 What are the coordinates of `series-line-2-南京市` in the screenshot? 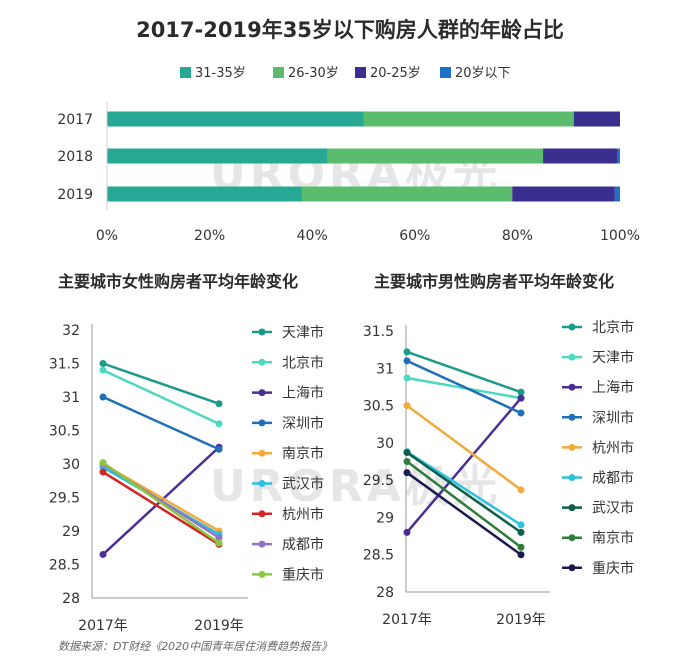 It's located at (464, 504).